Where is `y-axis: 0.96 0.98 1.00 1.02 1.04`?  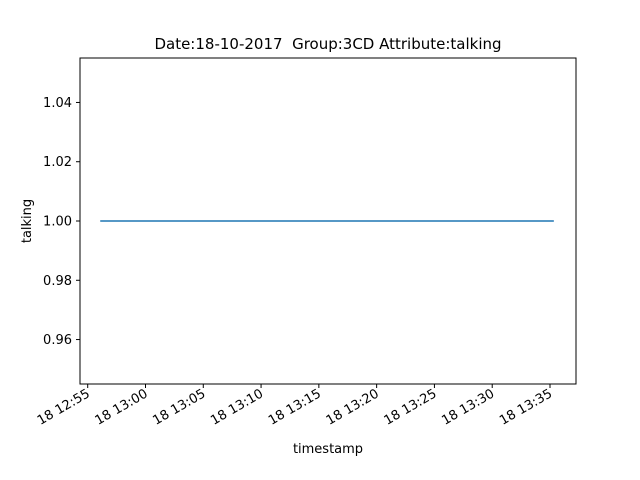
y-axis: 0.96 0.98 1.00 1.02 1.04 is located at coordinates (61, 222).